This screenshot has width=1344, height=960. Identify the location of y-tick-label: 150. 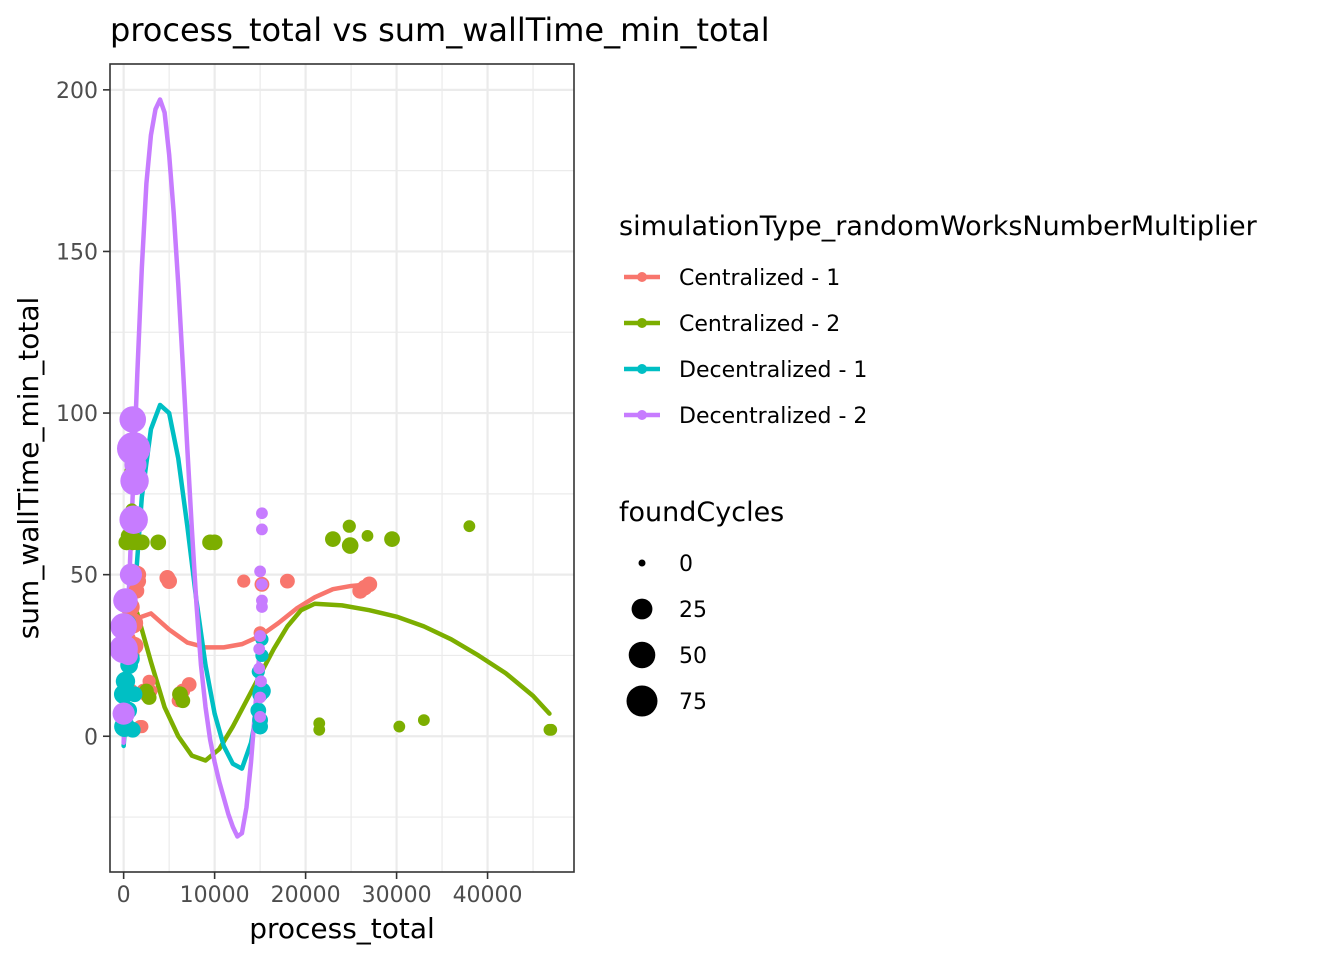
(77, 252).